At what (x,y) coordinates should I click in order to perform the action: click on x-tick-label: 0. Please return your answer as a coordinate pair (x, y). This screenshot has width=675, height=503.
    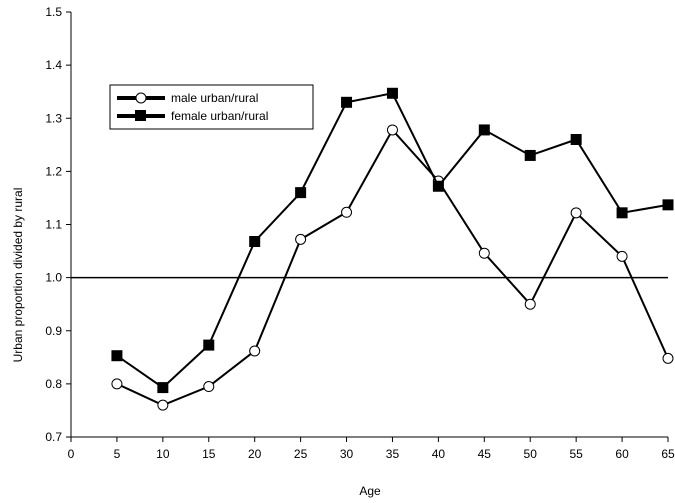
    Looking at the image, I should click on (71, 454).